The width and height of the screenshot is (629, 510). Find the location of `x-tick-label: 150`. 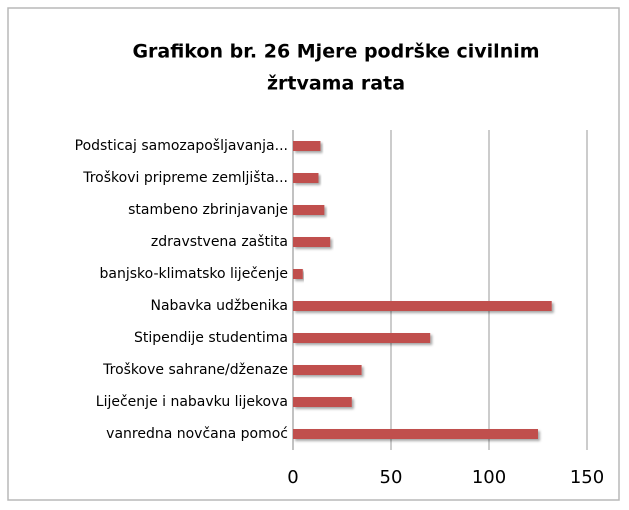

x-tick-label: 150 is located at coordinates (587, 477).